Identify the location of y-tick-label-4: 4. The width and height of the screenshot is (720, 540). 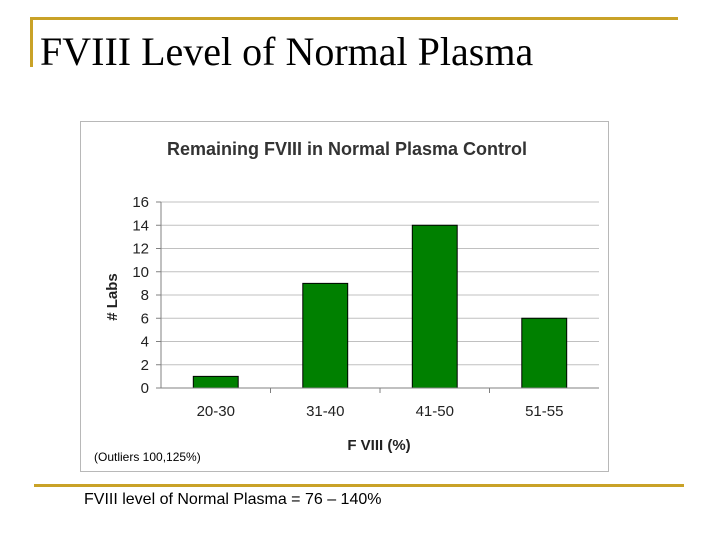
(145, 342).